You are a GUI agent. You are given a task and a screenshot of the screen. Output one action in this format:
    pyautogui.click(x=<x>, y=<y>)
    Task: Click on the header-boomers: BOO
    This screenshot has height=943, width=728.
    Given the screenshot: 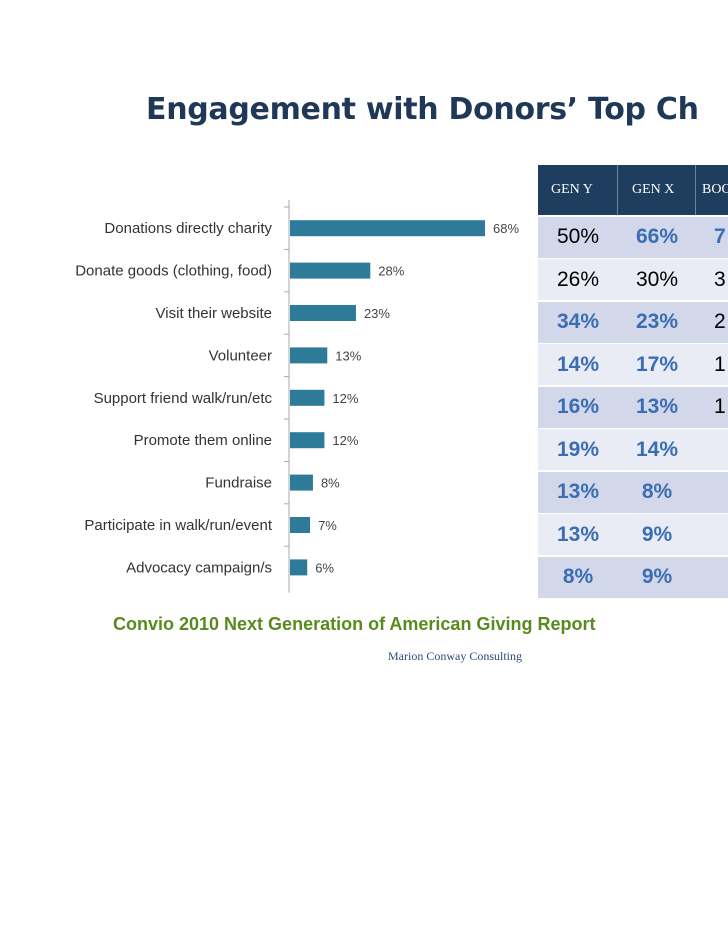 What is the action you would take?
    pyautogui.click(x=715, y=189)
    